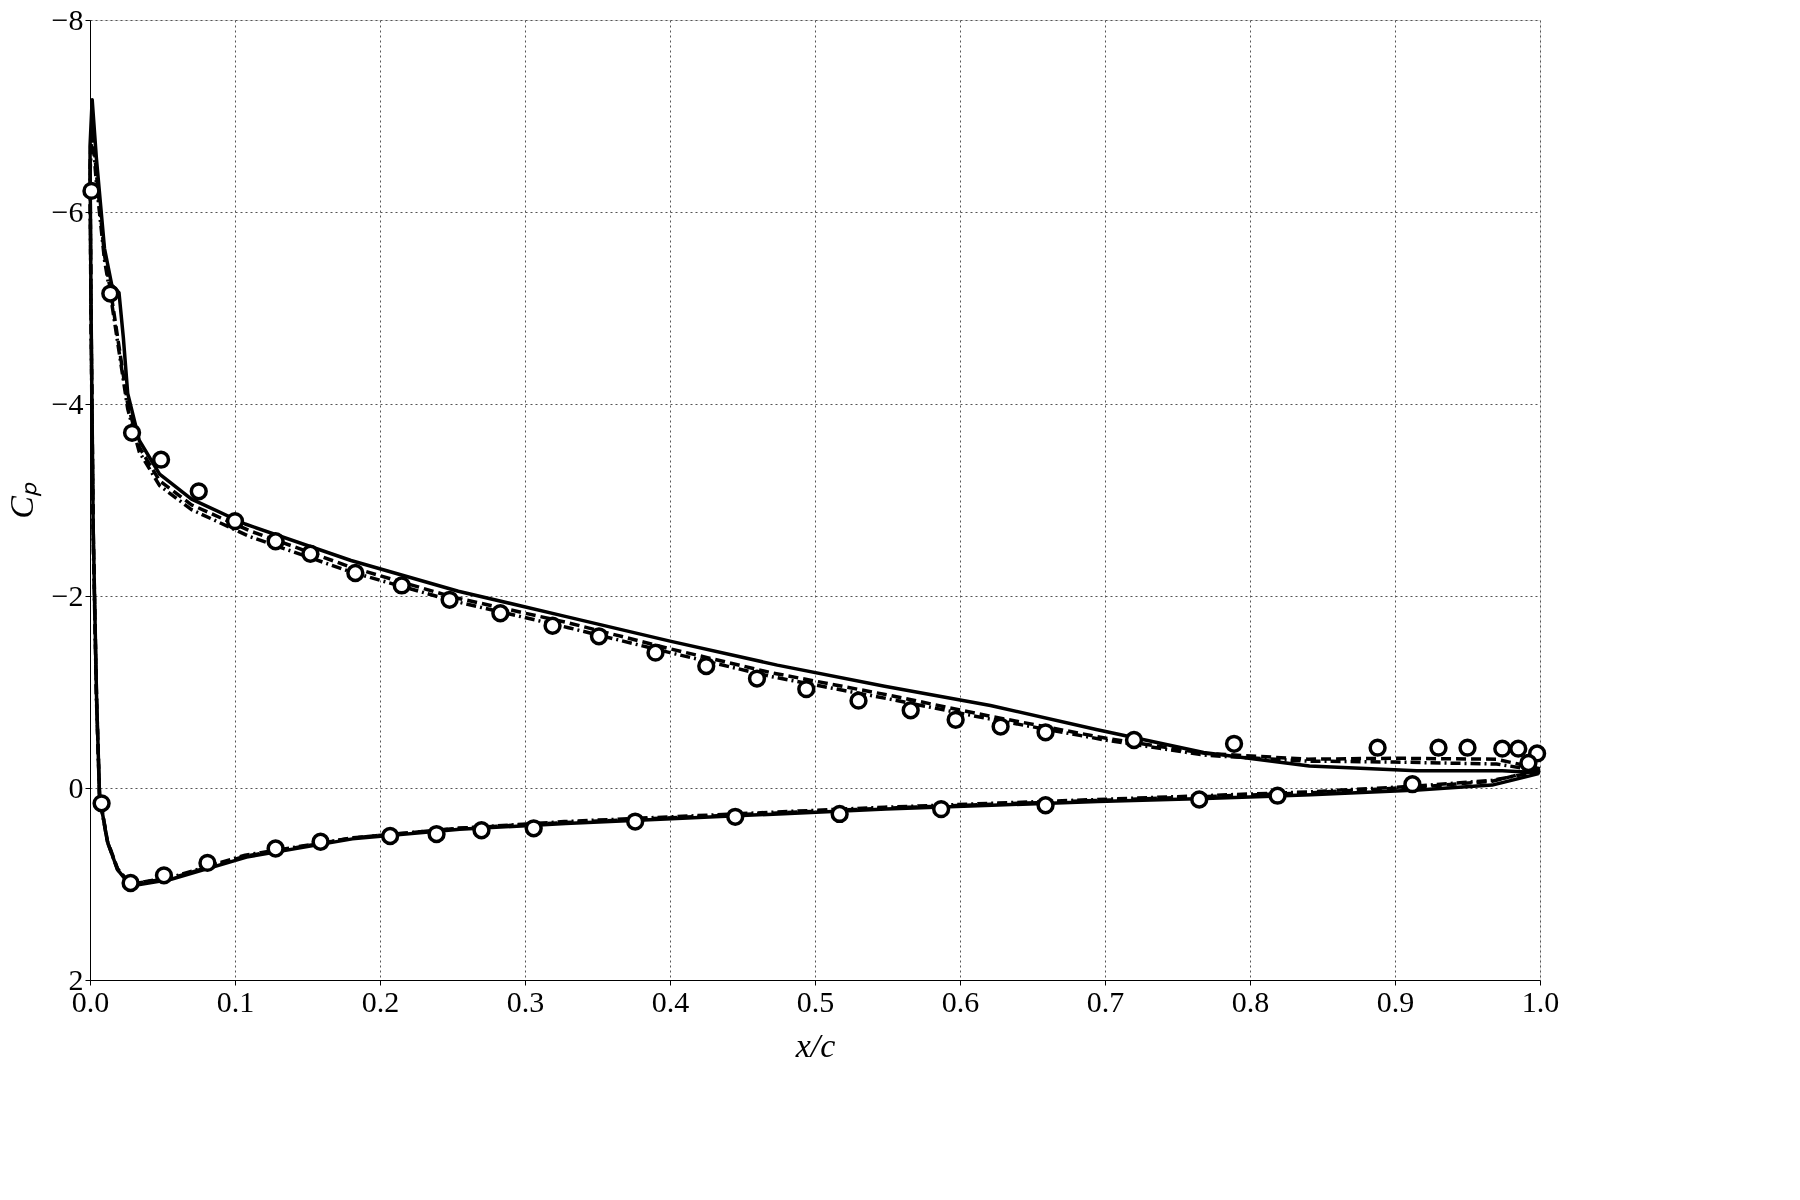 This screenshot has width=1800, height=1200. I want to click on x-tick-label: 0.2, so click(380, 1001).